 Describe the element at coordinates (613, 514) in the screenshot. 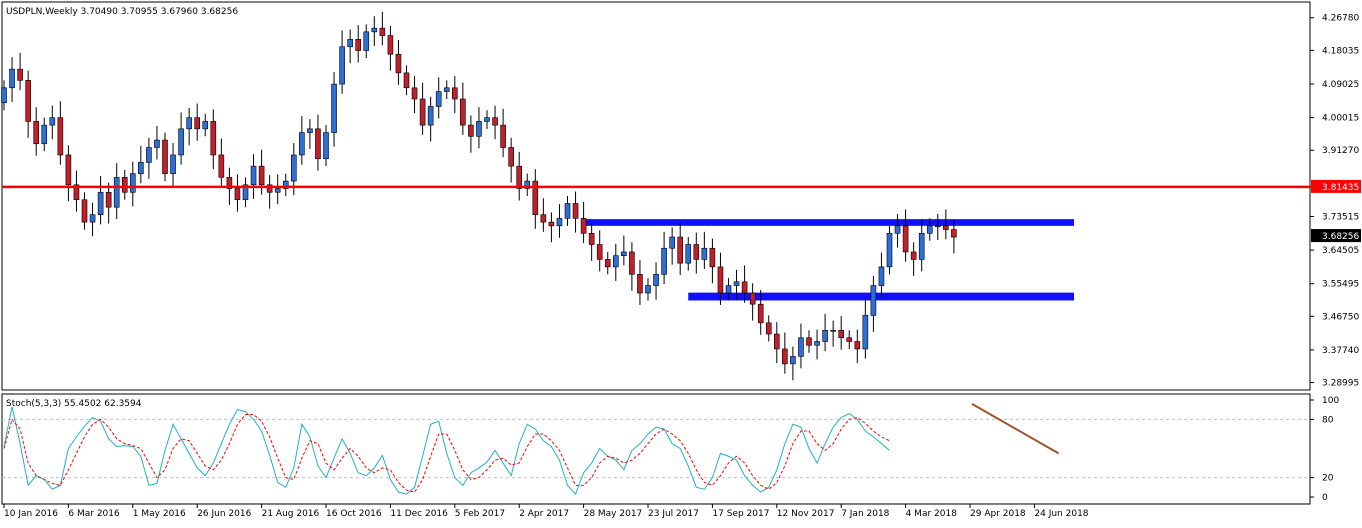

I see `time-axis-label: 28 May 2017` at that location.